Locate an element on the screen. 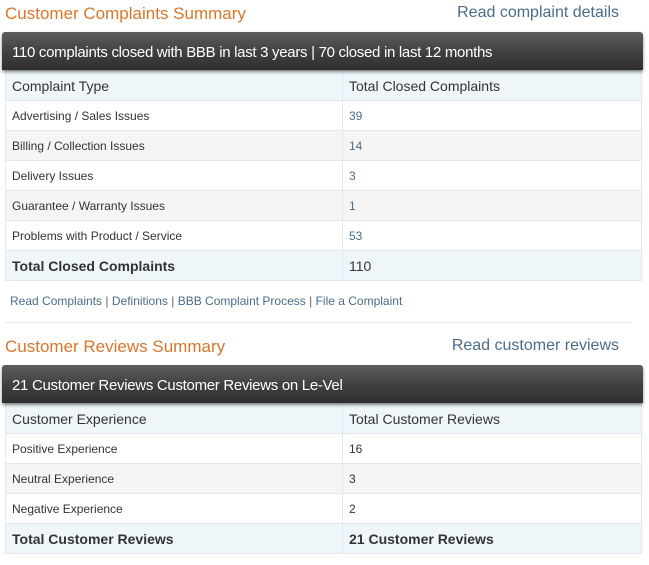 The image size is (649, 565). experience-type-cell: Positive Experience is located at coordinates (174, 448).